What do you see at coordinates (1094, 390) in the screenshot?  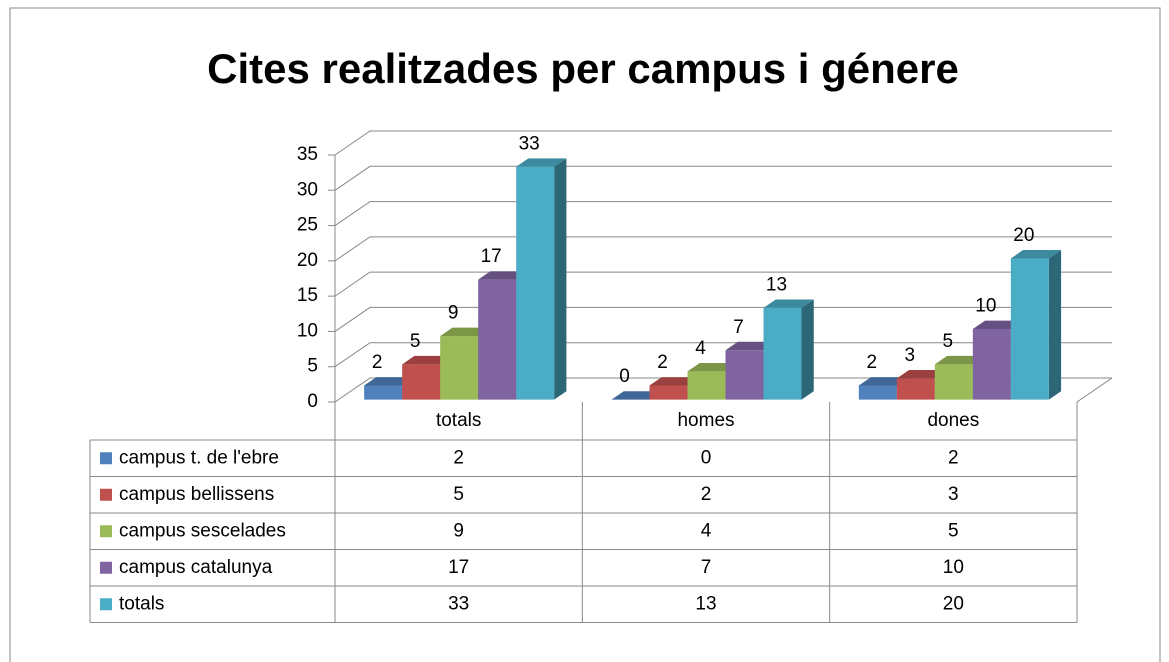 I see `floor-edge` at bounding box center [1094, 390].